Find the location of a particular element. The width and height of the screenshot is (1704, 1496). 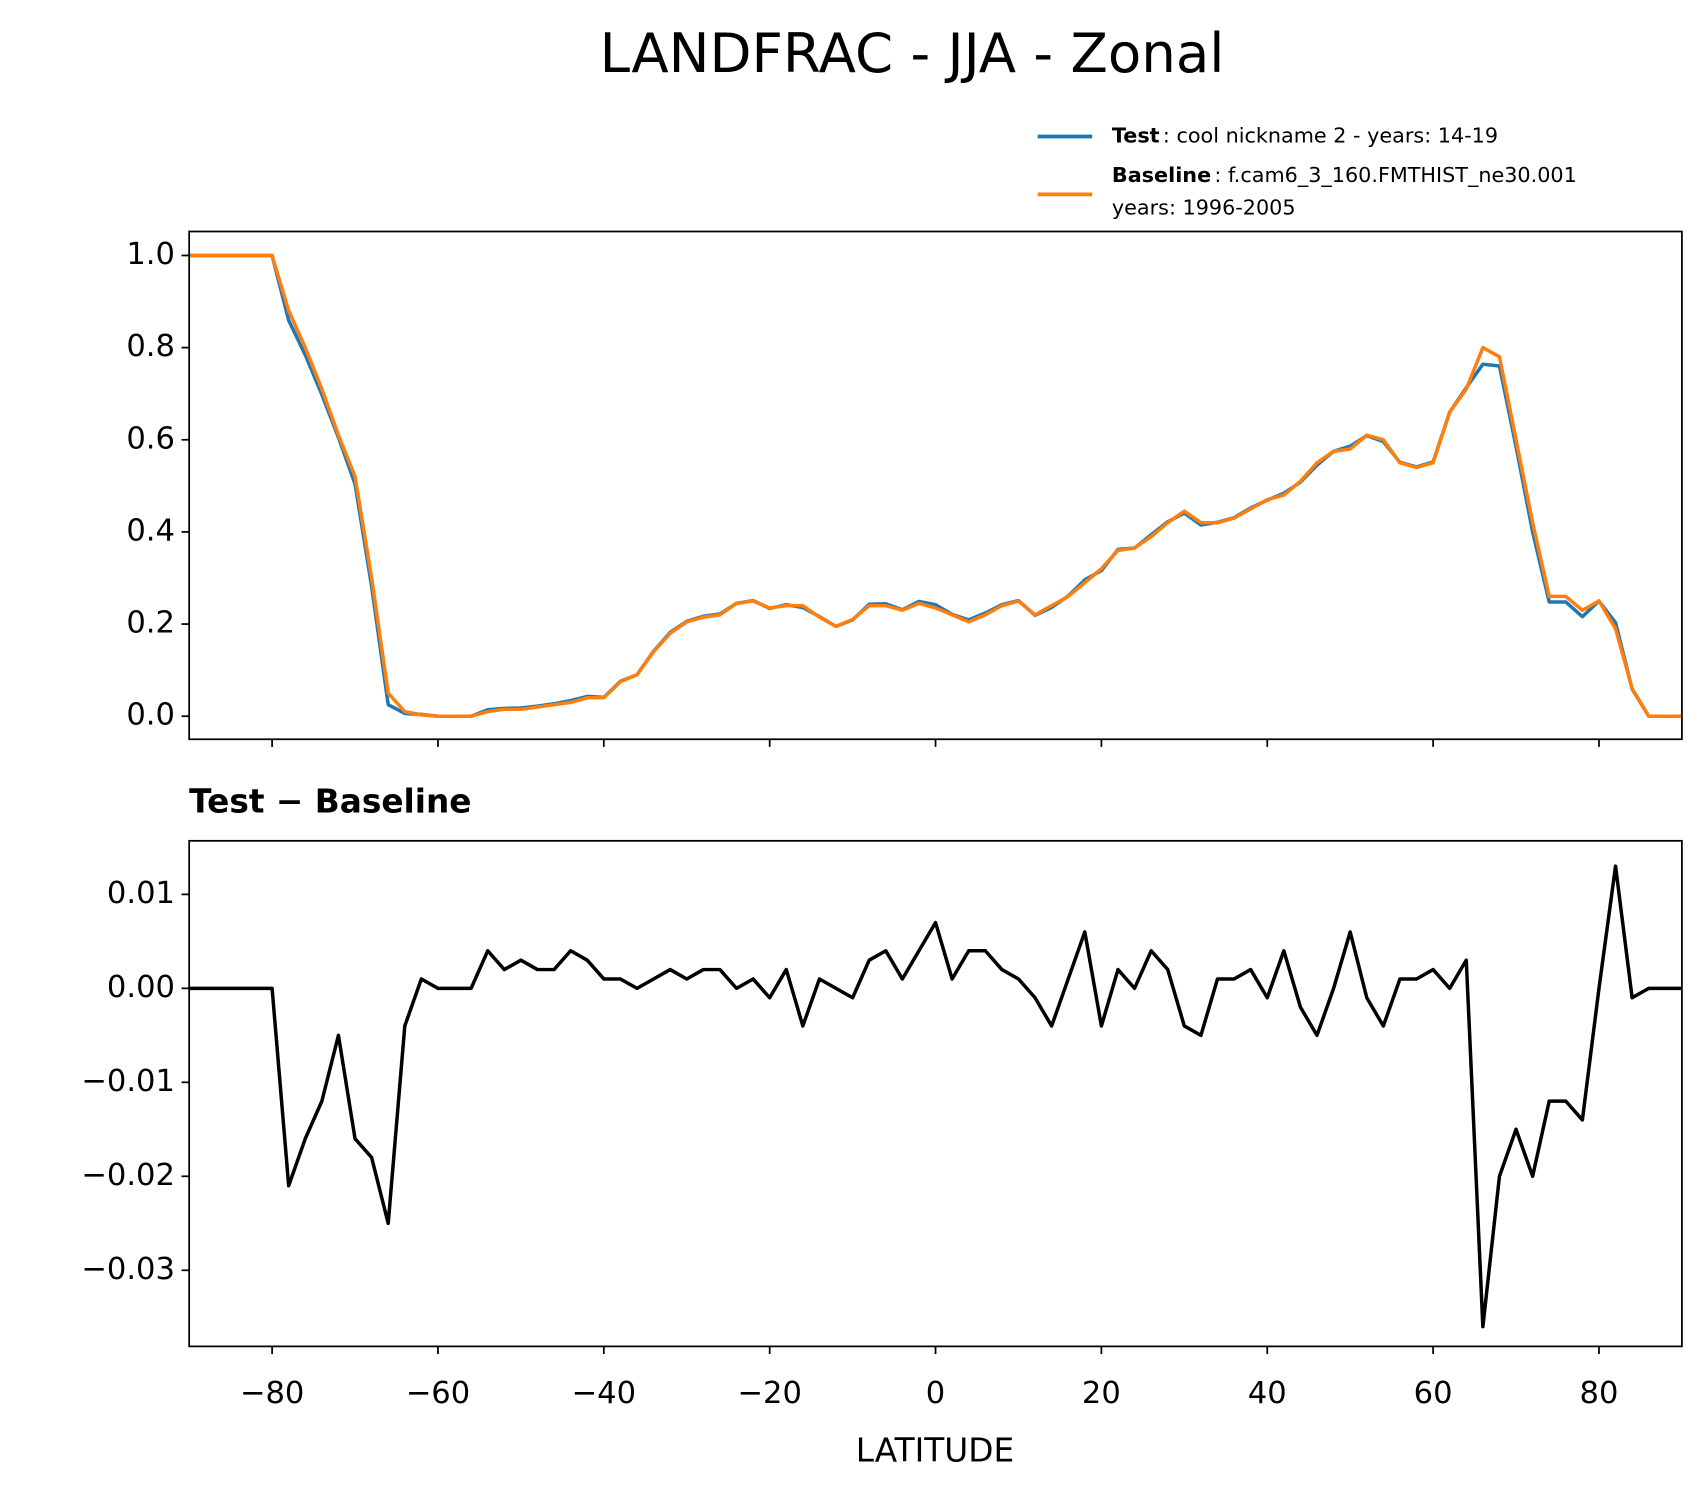

x-tick-label: −80 is located at coordinates (272, 1393).